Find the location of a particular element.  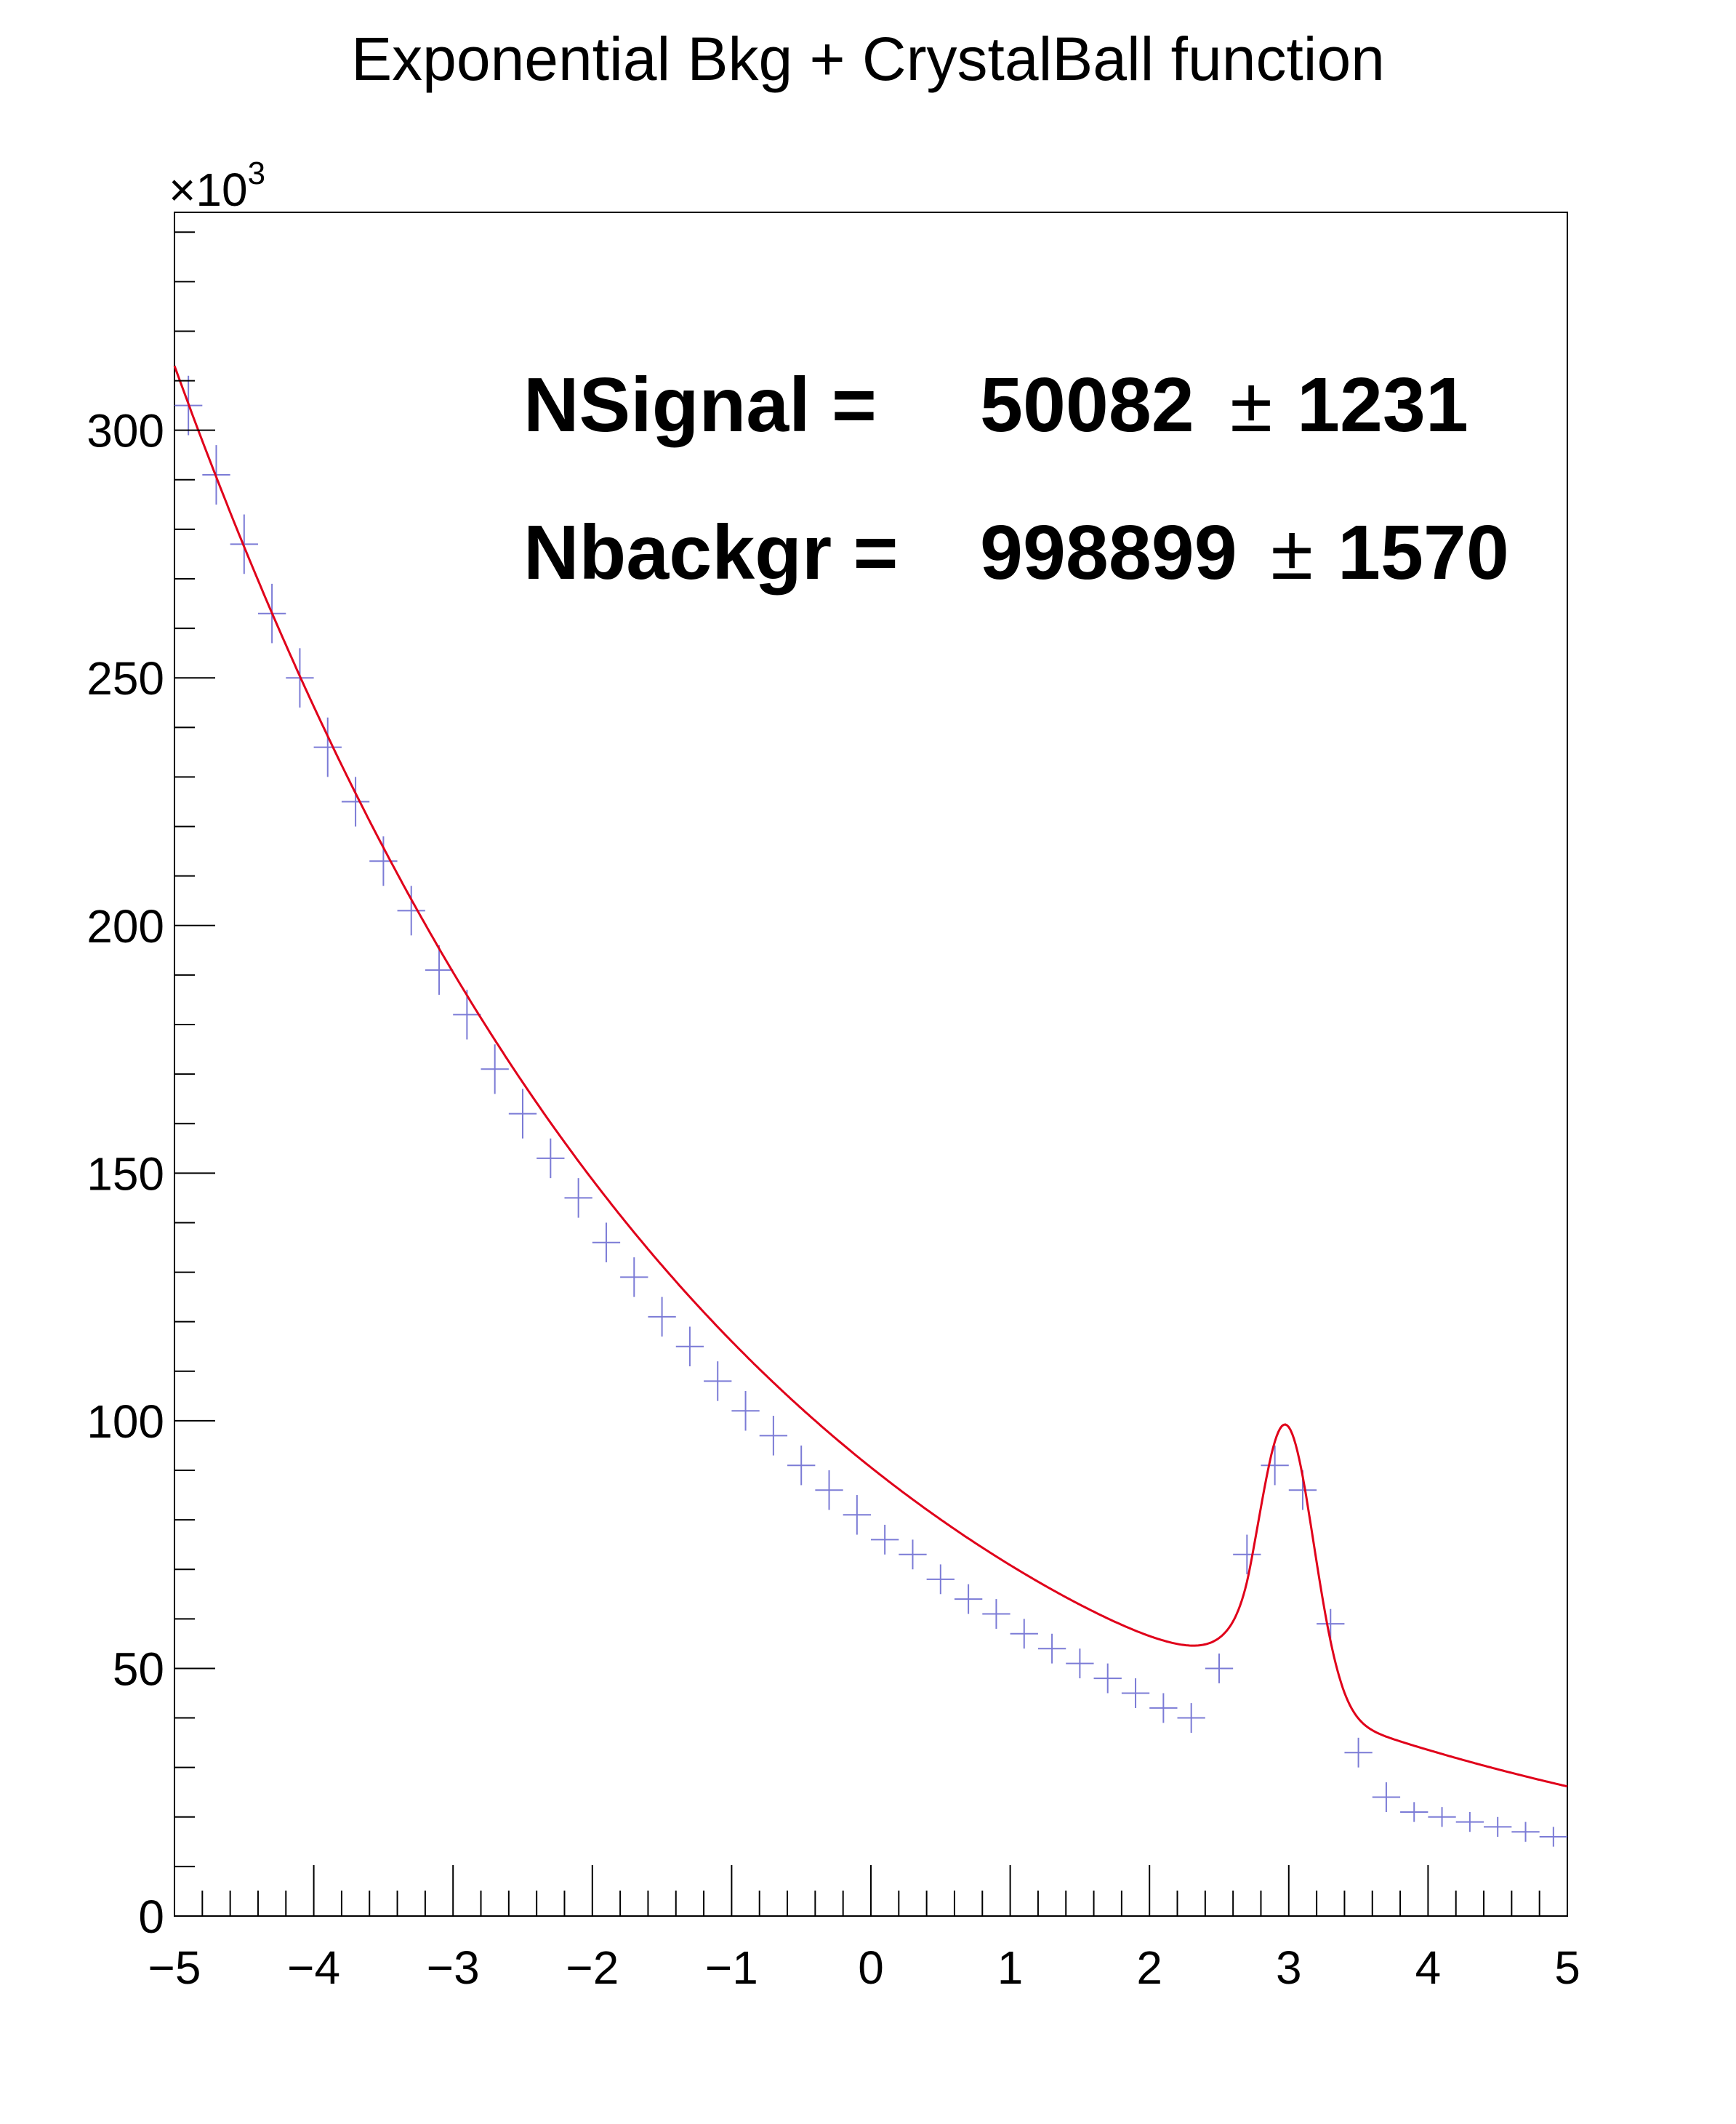

nsignal-label: NSignal = is located at coordinates (700, 405).